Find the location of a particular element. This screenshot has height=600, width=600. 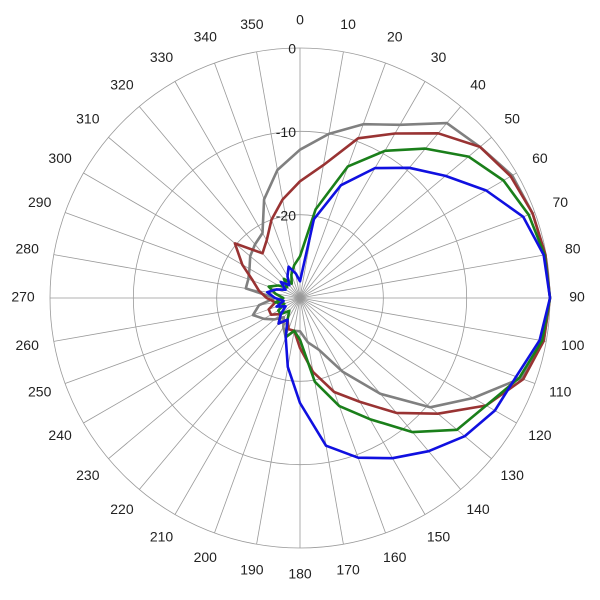

angle-label: 350 is located at coordinates (252, 24).